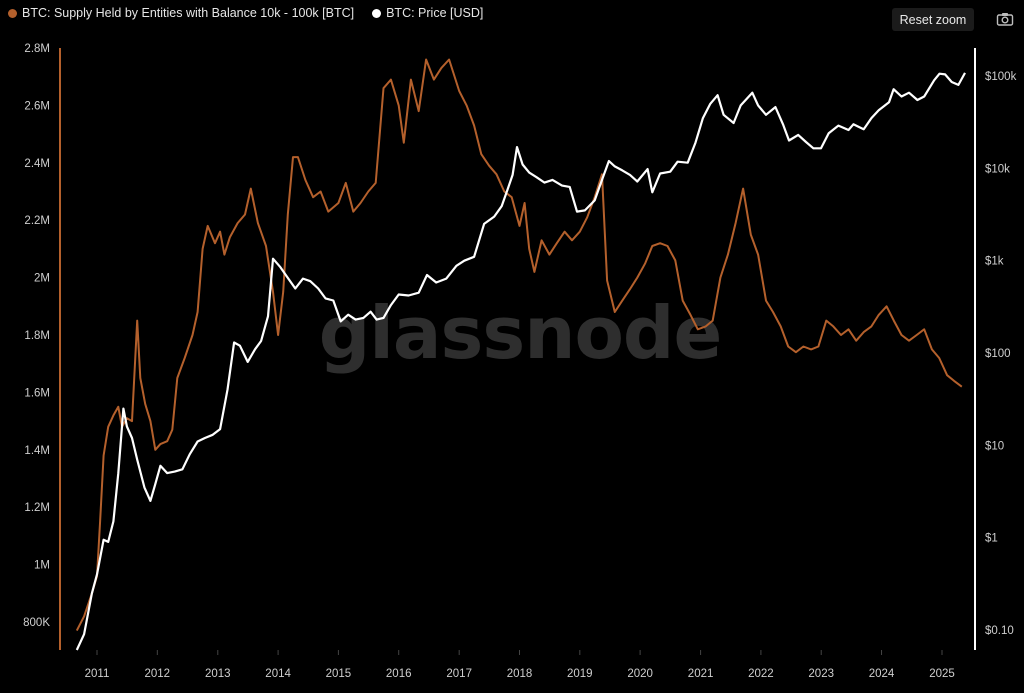 This screenshot has height=693, width=1024. I want to click on left-tick-label: 2M, so click(42, 279).